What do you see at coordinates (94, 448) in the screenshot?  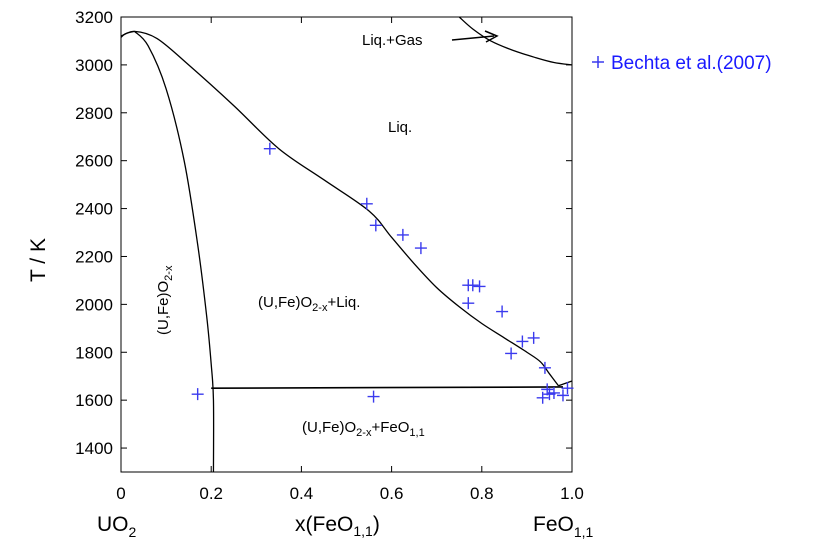 I see `y-tick-label: 1400` at bounding box center [94, 448].